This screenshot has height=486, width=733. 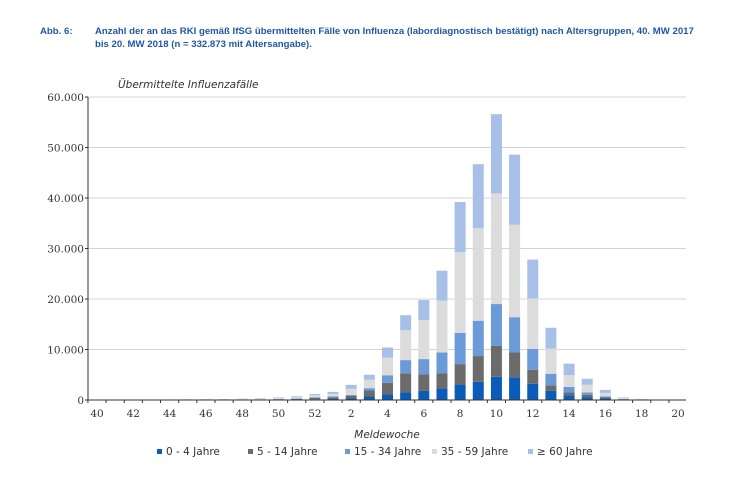 What do you see at coordinates (474, 452) in the screenshot?
I see `legend-label: 35 - 59 Jahre` at bounding box center [474, 452].